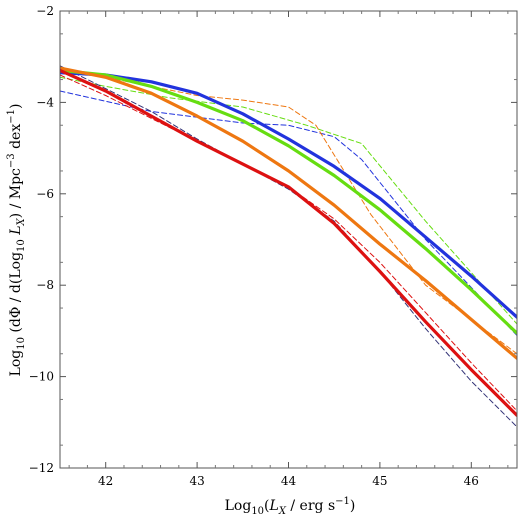 The image size is (520, 520). What do you see at coordinates (41, 377) in the screenshot?
I see `y-tick-label: −10` at bounding box center [41, 377].